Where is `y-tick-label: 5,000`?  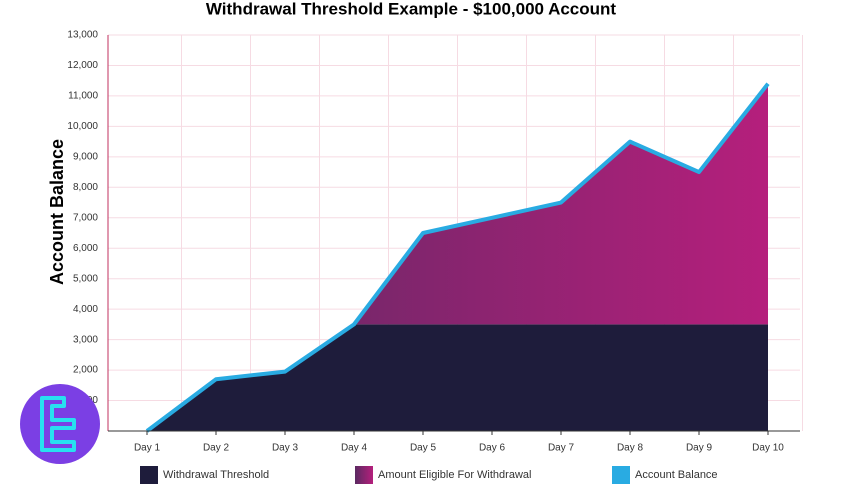
y-tick-label: 5,000 is located at coordinates (85, 278).